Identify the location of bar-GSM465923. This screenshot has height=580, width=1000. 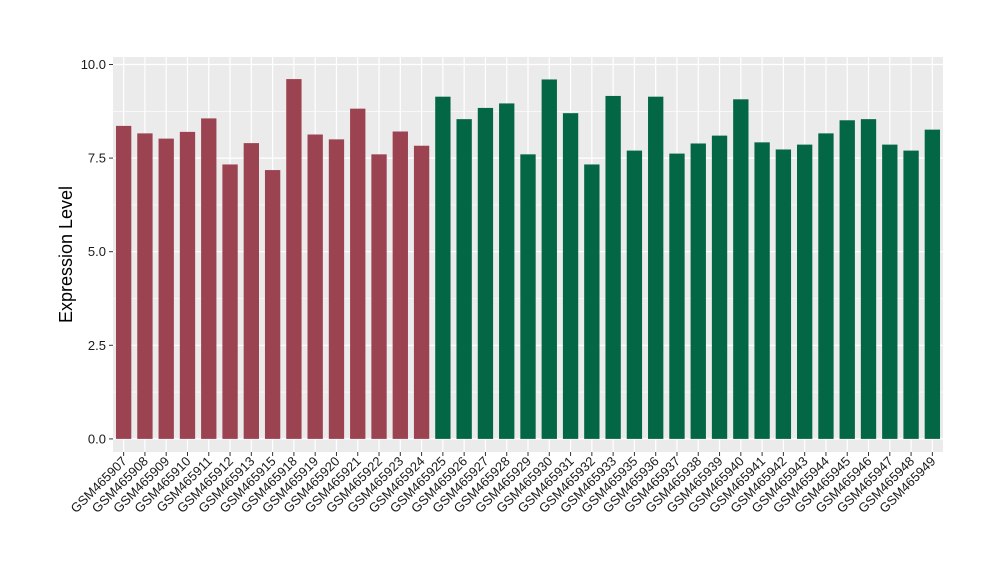
(400, 285).